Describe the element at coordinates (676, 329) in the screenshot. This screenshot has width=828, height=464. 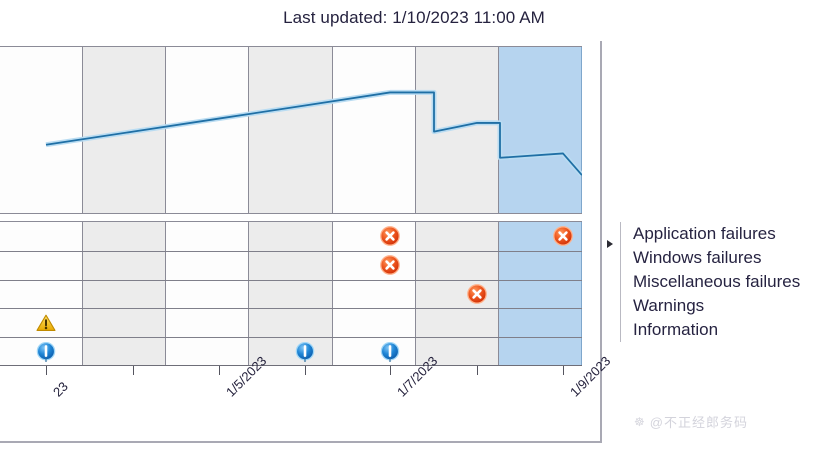
I see `legend-item-5: Information` at that location.